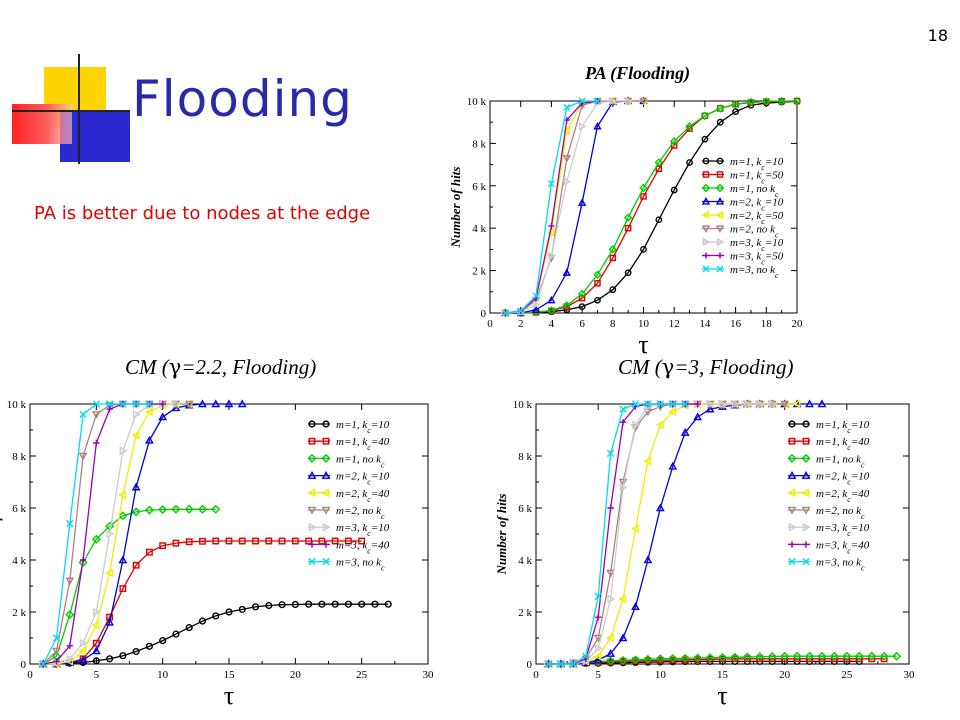 The width and height of the screenshot is (960, 720). Describe the element at coordinates (843, 444) in the screenshot. I see `legend-entry: m=1, kc=40` at that location.